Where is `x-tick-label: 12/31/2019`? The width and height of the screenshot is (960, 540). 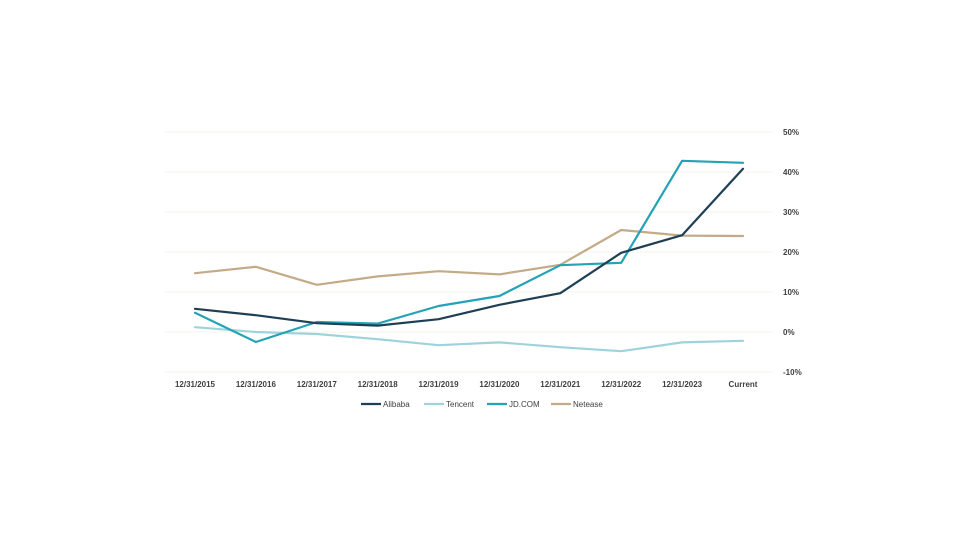 x-tick-label: 12/31/2019 is located at coordinates (439, 384).